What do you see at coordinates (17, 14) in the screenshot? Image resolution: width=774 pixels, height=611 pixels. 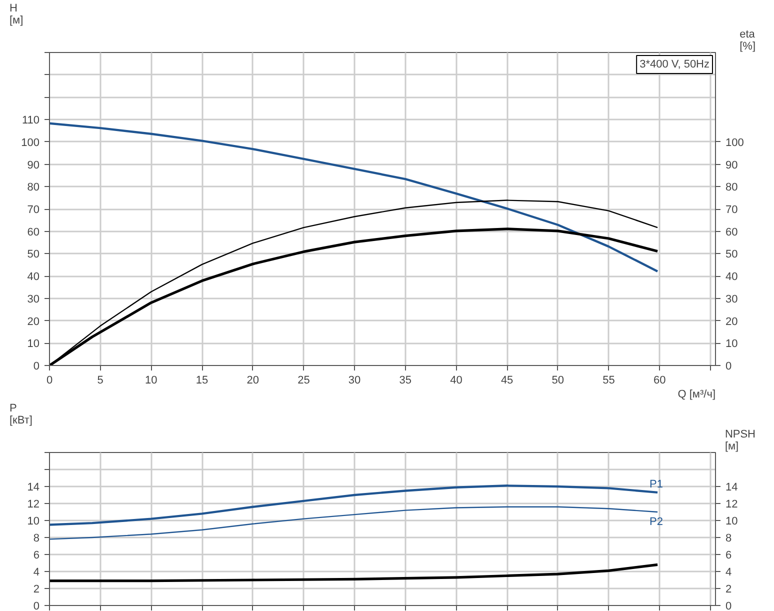 I see `y-axis-title: H [м]` at bounding box center [17, 14].